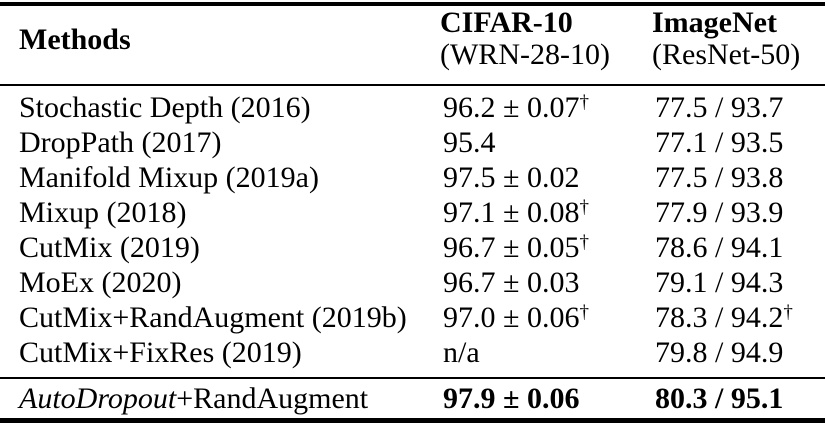 The image size is (825, 429). What do you see at coordinates (165, 107) in the screenshot?
I see `method-cell: Stochastic Depth (2016)` at bounding box center [165, 107].